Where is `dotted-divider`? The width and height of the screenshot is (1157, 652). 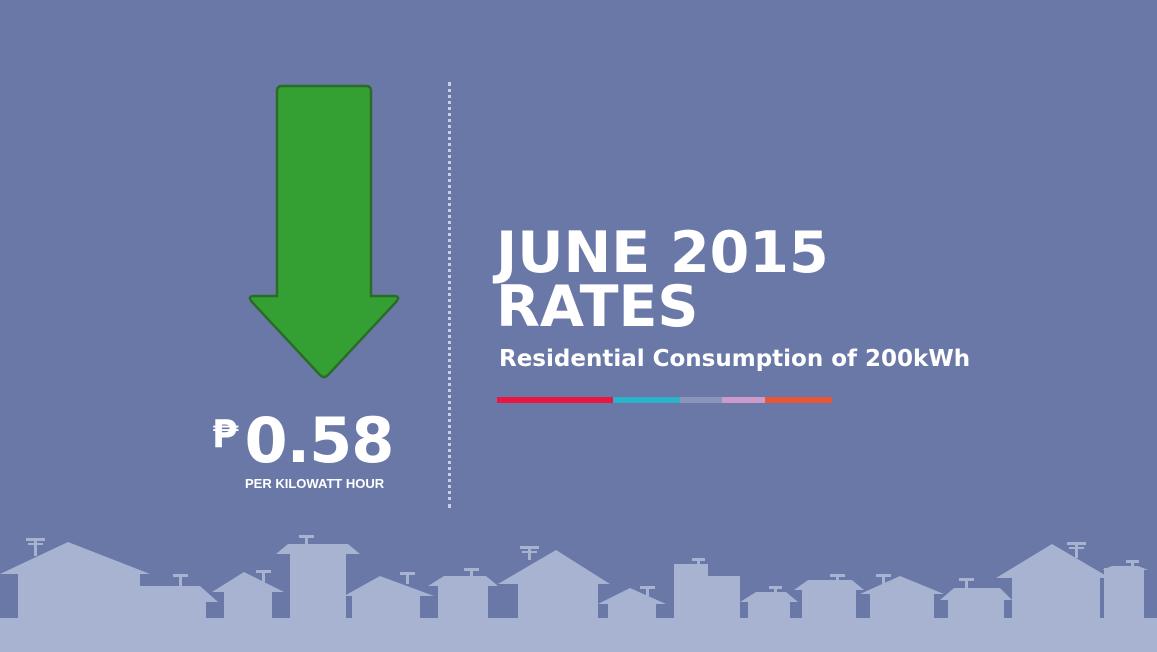
dotted-divider is located at coordinates (449, 295).